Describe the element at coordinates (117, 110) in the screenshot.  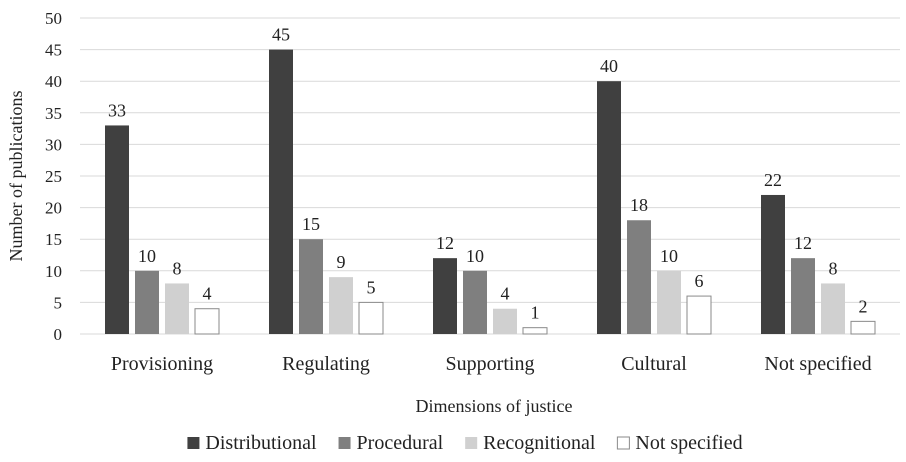
I see `data-label: 33` at that location.